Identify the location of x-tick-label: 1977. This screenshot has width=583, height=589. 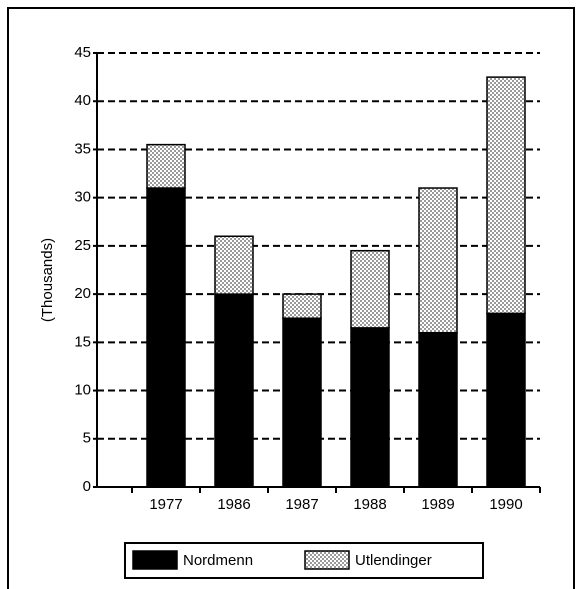
(165, 504).